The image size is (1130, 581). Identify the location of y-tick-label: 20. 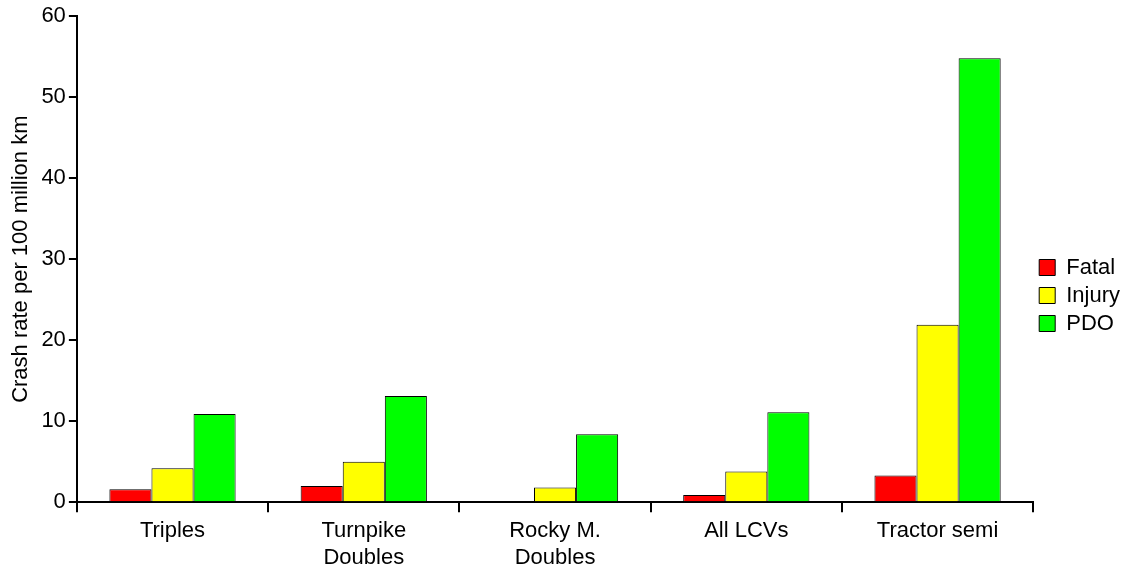
(53, 339).